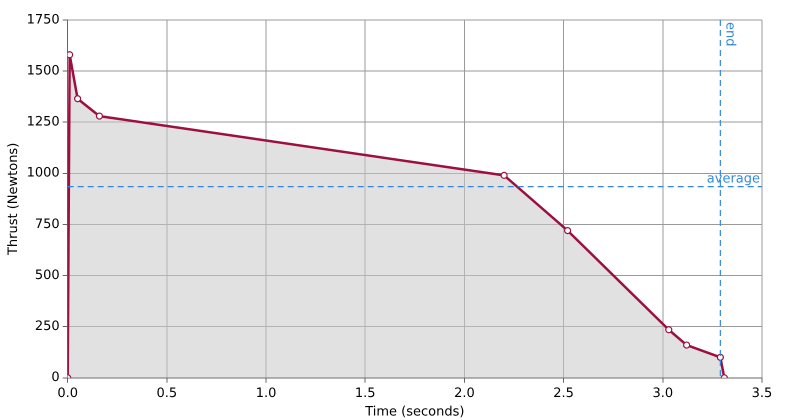  I want to click on ref-line-label: average, so click(733, 179).